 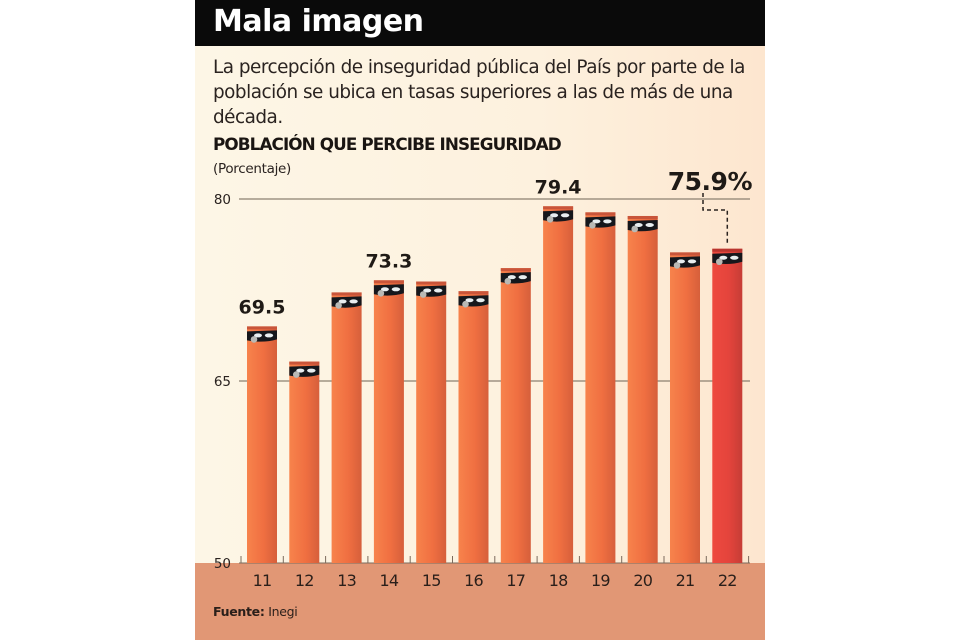 What do you see at coordinates (262, 307) in the screenshot?
I see `data-label: 69.5` at bounding box center [262, 307].